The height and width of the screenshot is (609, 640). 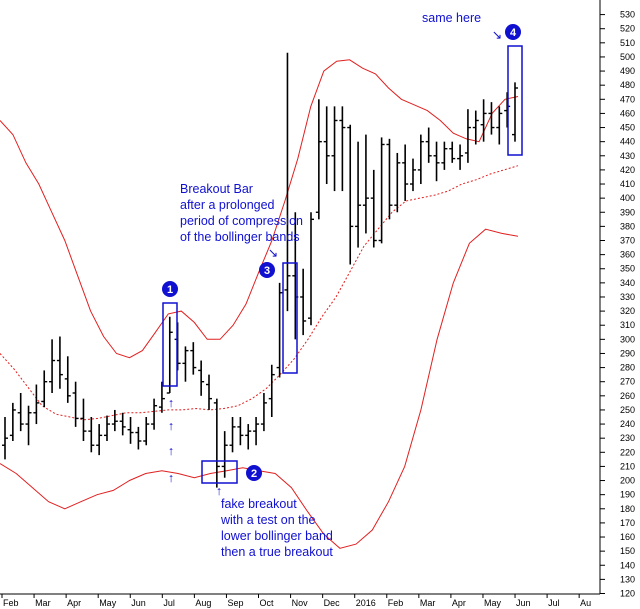 I want to click on x-tick-label: Apr, so click(x=459, y=603).